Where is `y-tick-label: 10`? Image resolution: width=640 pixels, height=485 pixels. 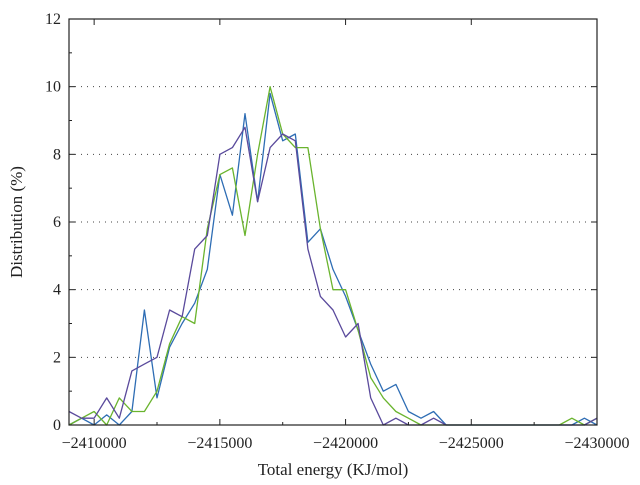
y-tick-label: 10 is located at coordinates (53, 87).